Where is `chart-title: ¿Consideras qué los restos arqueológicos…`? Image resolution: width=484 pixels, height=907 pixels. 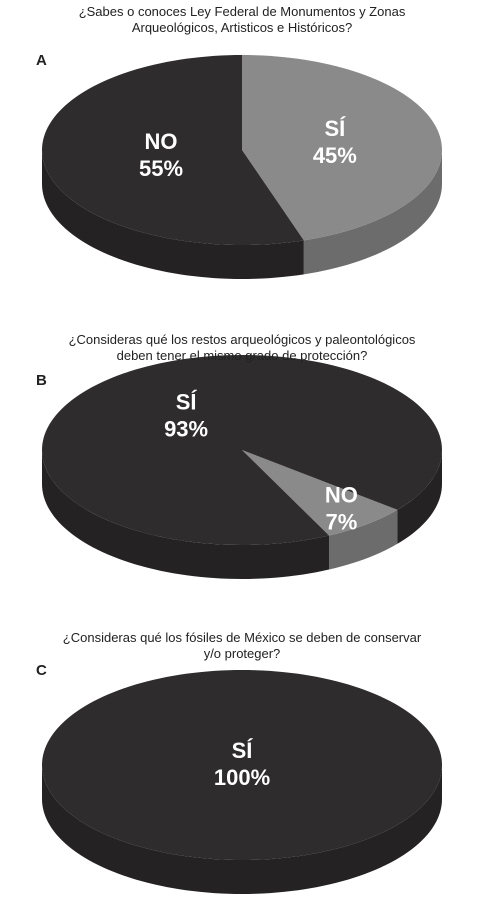 chart-title: ¿Consideras qué los restos arqueológicos… is located at coordinates (242, 347).